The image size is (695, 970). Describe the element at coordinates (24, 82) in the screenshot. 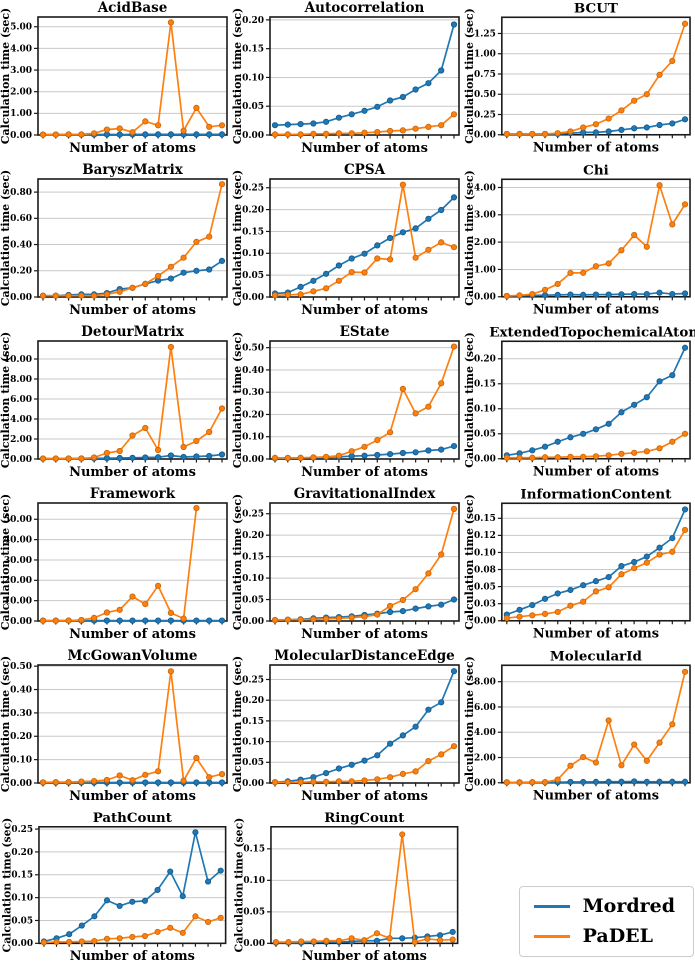

I see `y-axis-ticks: 0.00 1.00 2.00 3.00 4.00 5.00` at that location.